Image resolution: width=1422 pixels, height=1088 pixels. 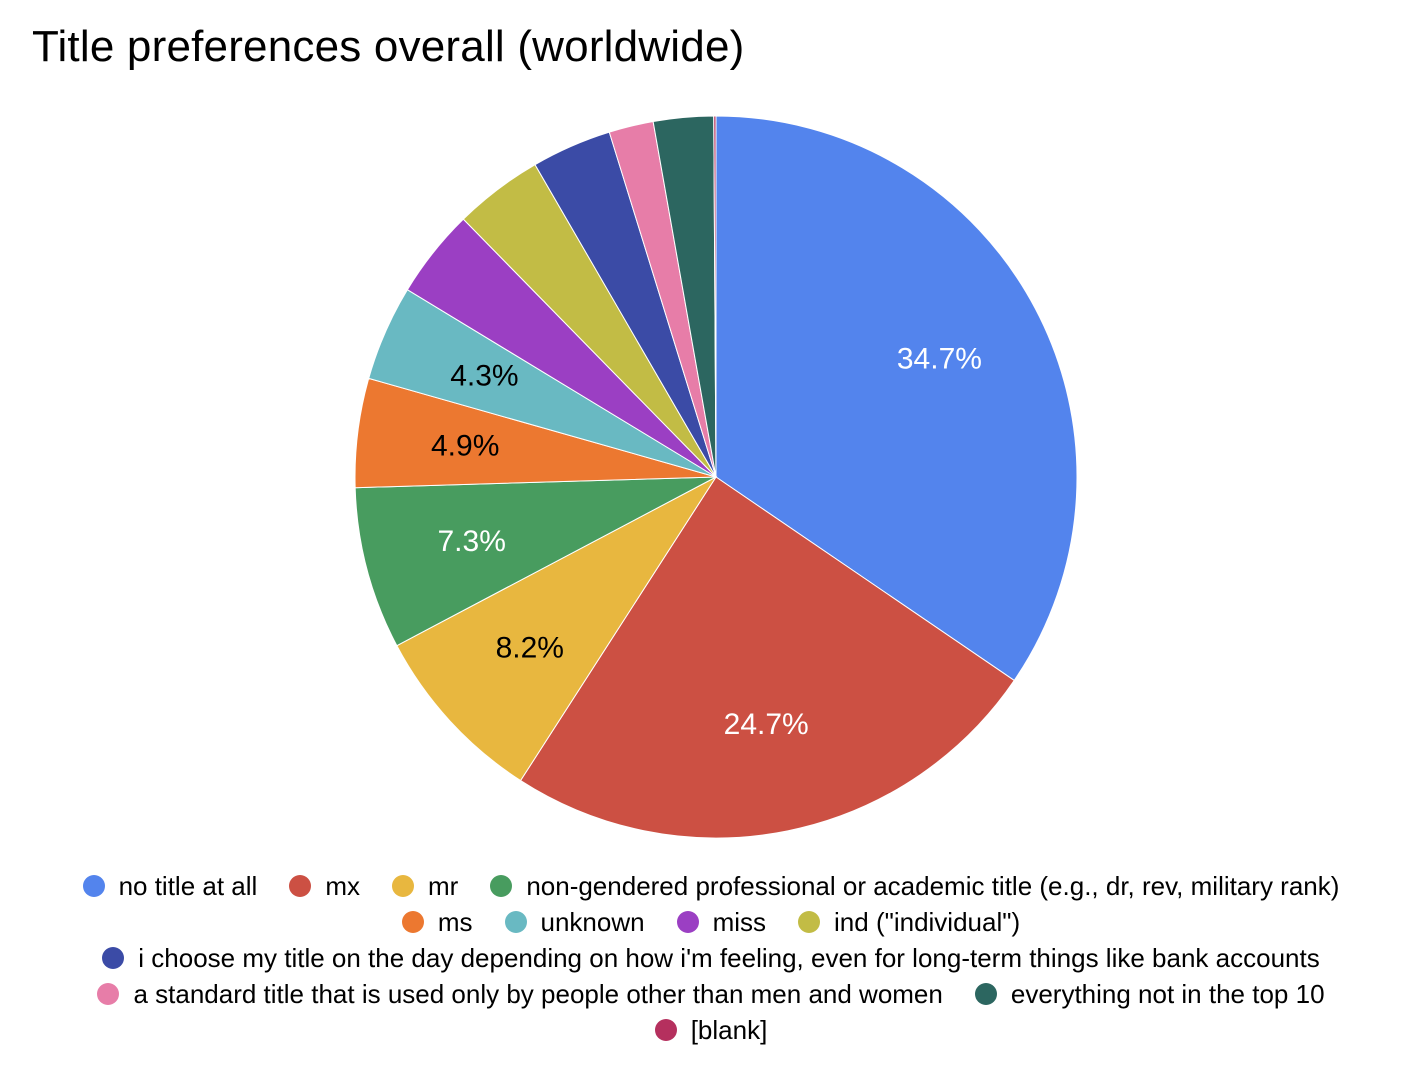 I want to click on legend-row: ms unknown miss ind ("individual"), so click(x=711, y=922).